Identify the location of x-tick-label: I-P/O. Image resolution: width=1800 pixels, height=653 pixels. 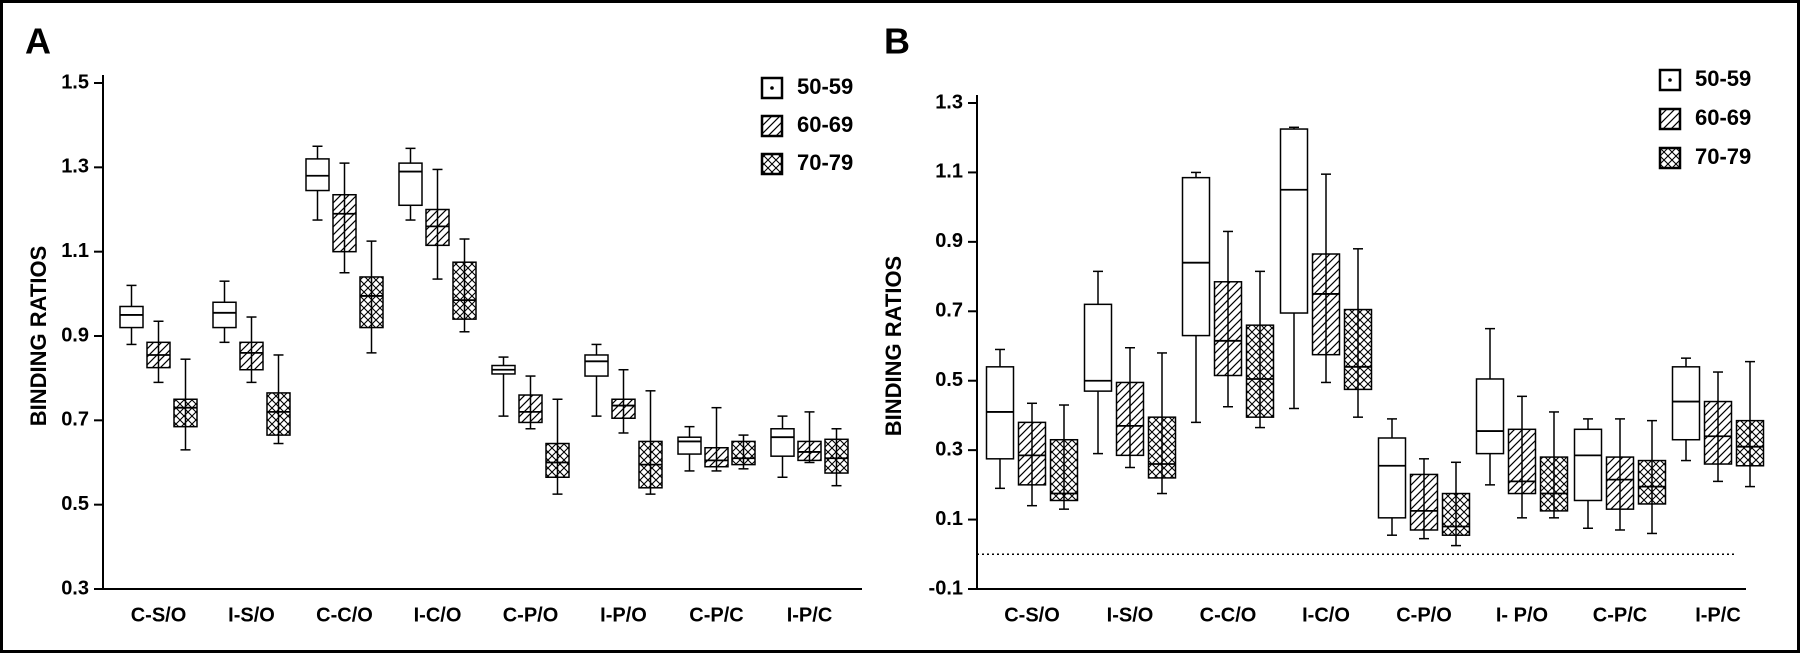
(623, 615).